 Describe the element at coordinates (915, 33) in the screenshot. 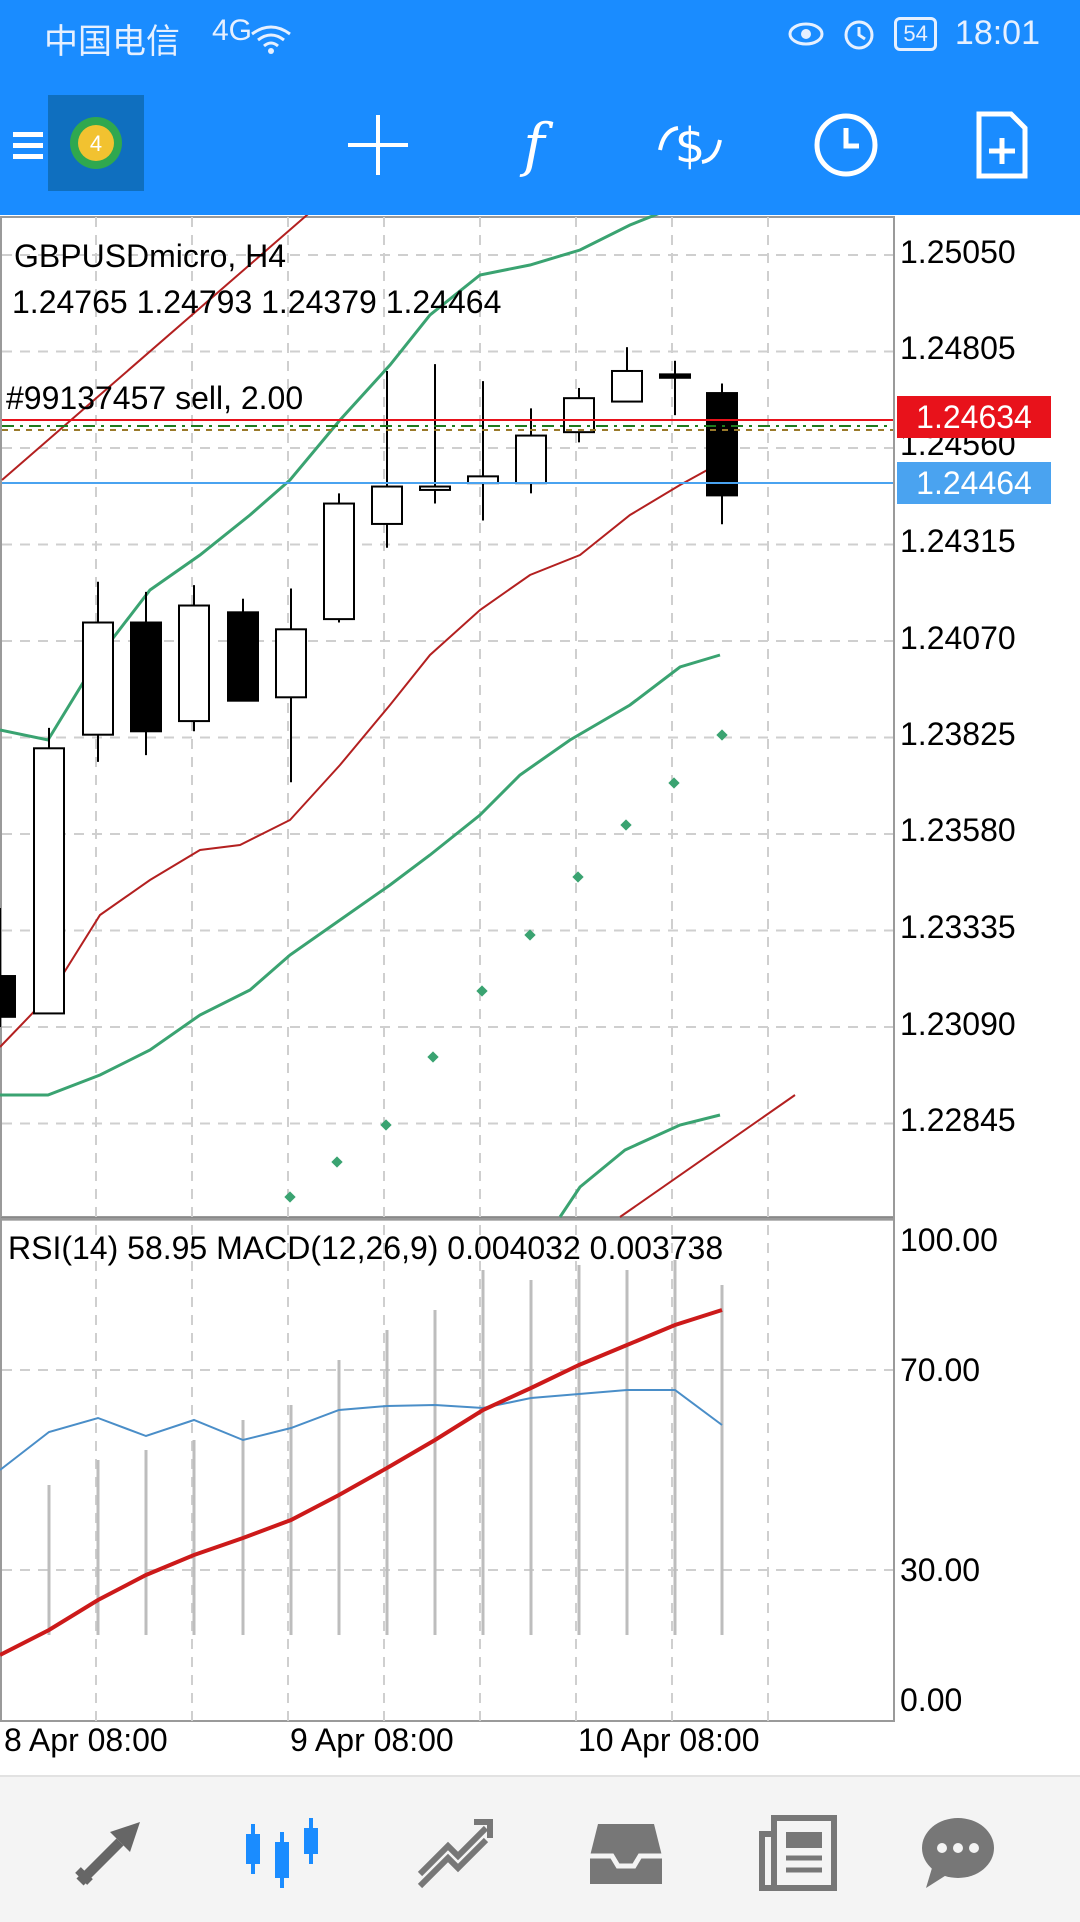

I see `battery-indicator: 54` at that location.